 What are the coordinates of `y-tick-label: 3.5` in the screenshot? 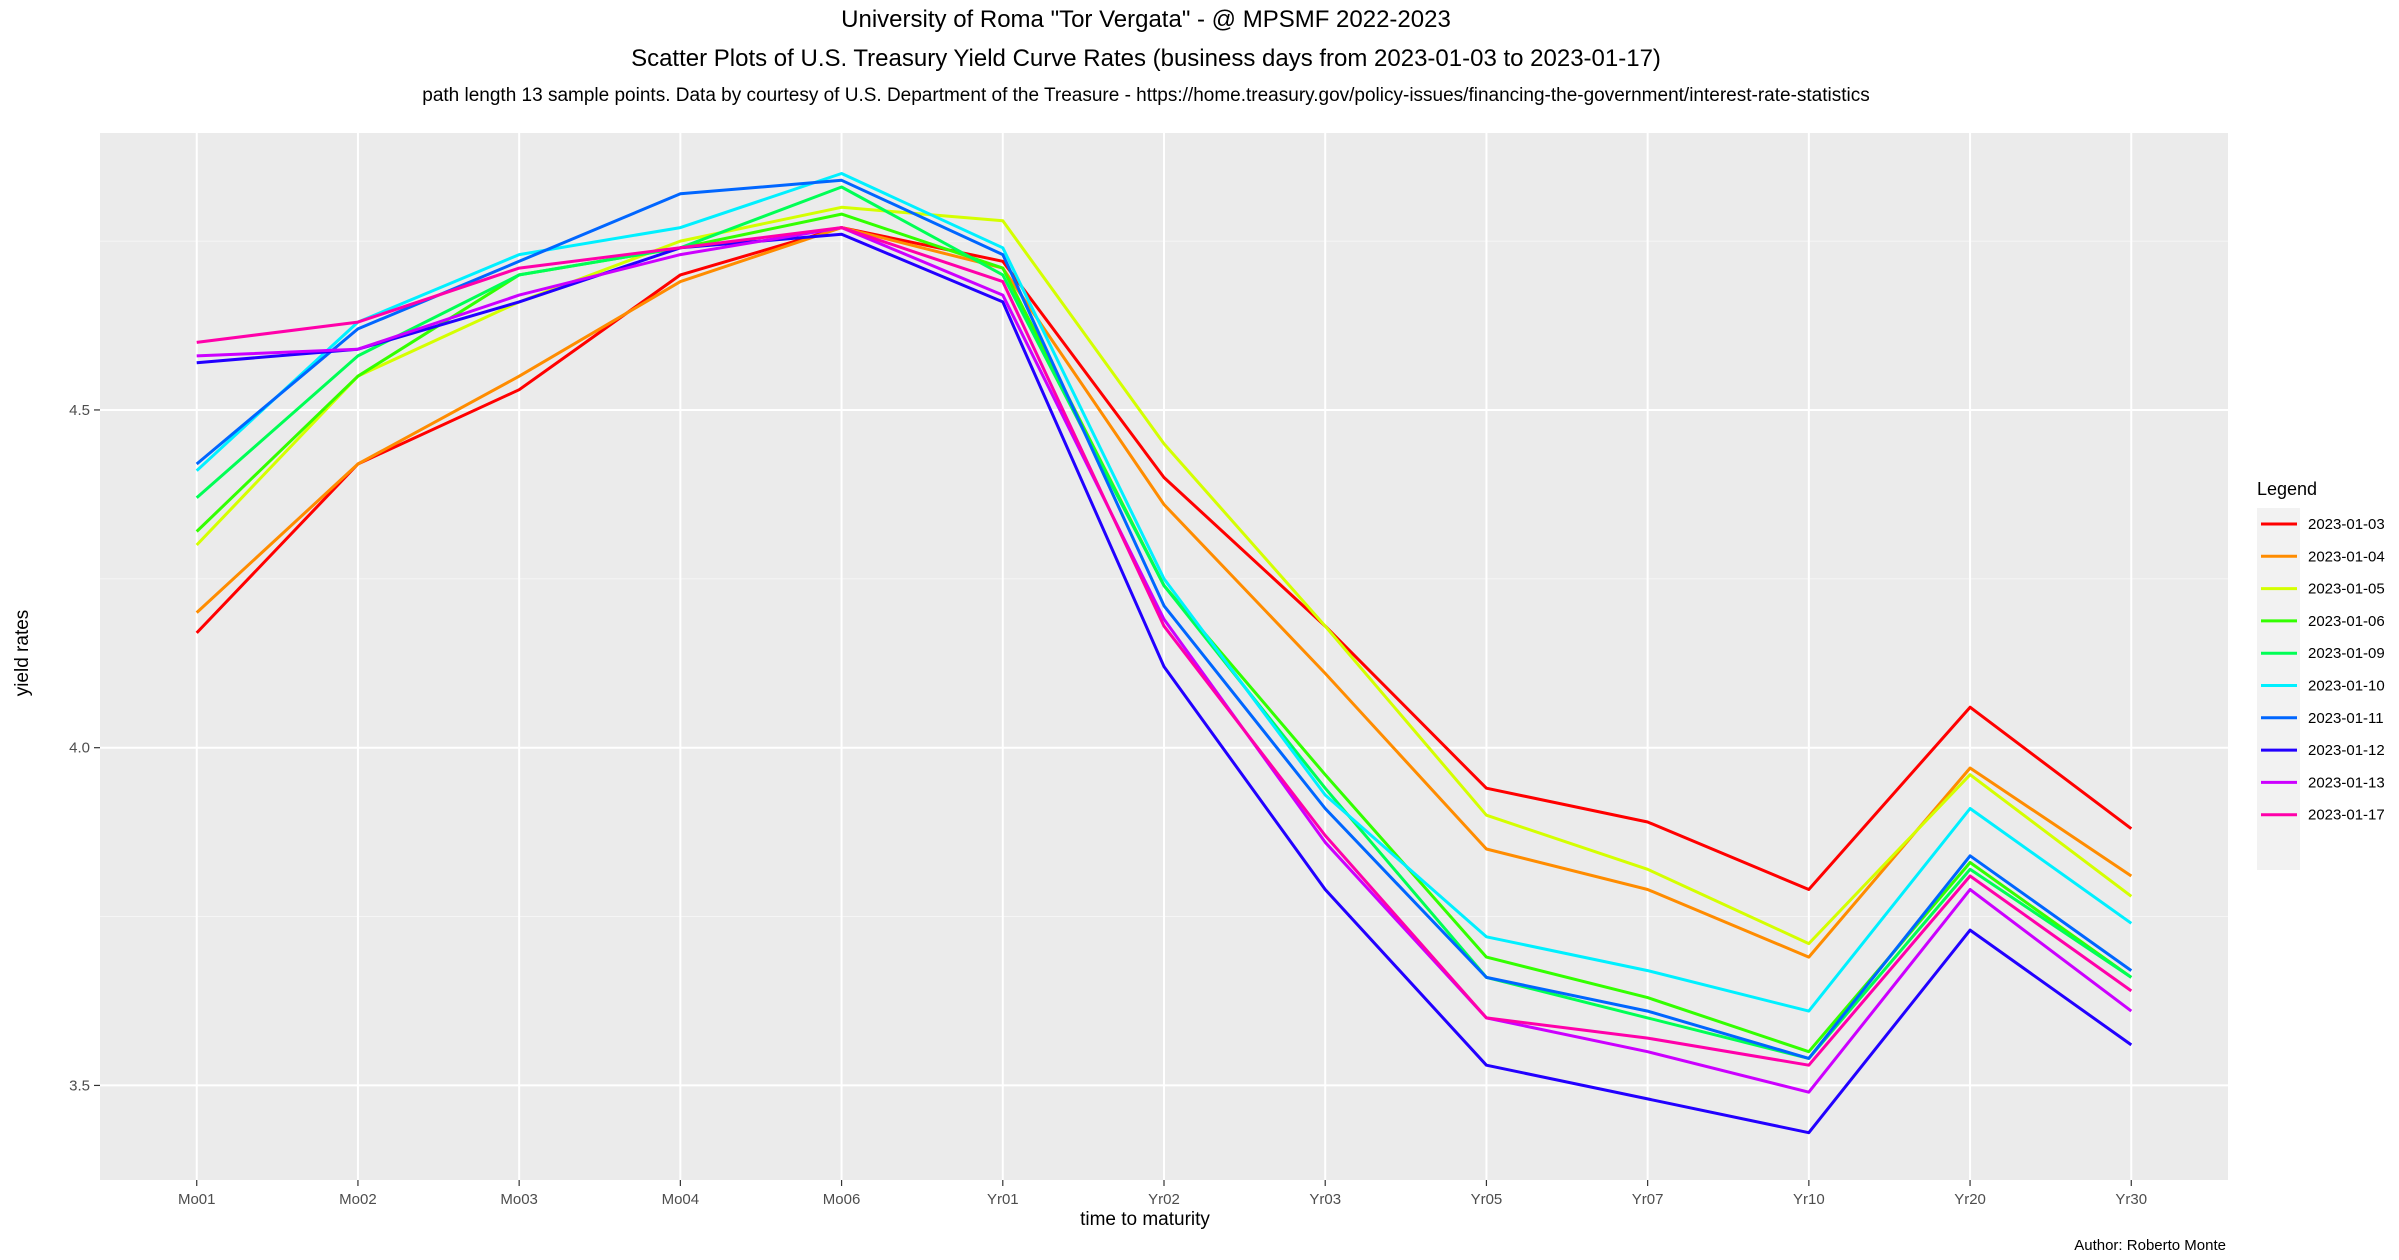 It's located at (79, 1085).